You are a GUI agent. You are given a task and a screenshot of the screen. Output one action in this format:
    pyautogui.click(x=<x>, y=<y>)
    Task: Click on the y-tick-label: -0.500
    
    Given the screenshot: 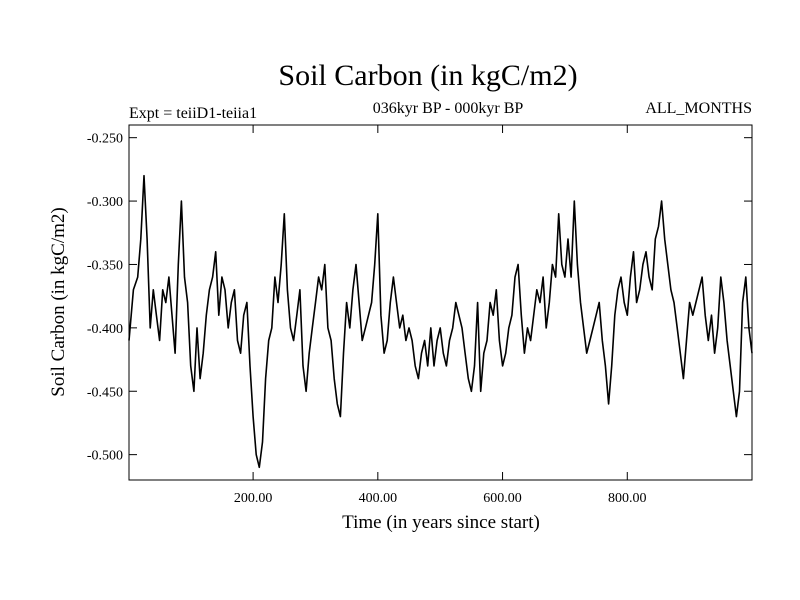 What is the action you would take?
    pyautogui.click(x=105, y=456)
    